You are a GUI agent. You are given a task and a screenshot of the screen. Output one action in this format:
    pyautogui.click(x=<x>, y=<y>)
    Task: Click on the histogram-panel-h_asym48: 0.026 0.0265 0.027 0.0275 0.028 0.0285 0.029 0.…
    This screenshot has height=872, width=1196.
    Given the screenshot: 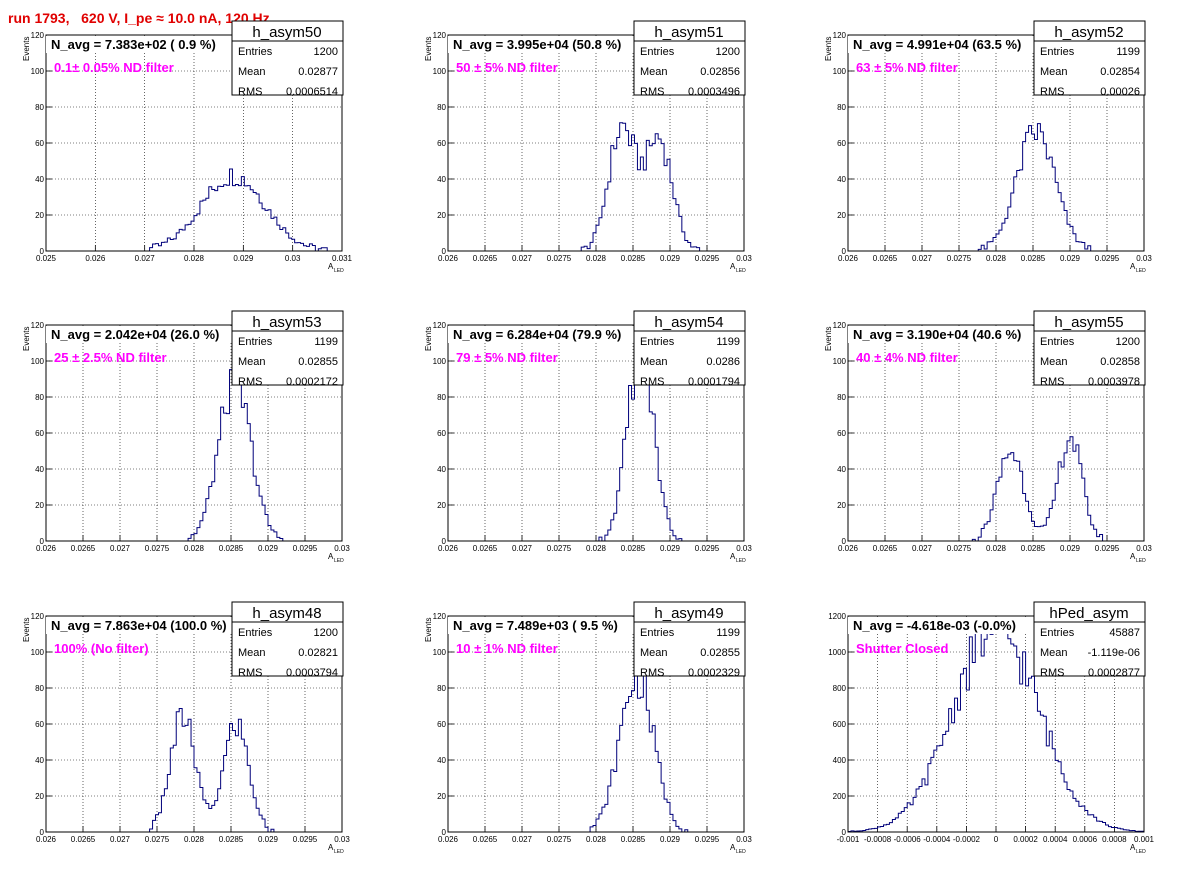 What is the action you would take?
    pyautogui.click(x=186, y=728)
    